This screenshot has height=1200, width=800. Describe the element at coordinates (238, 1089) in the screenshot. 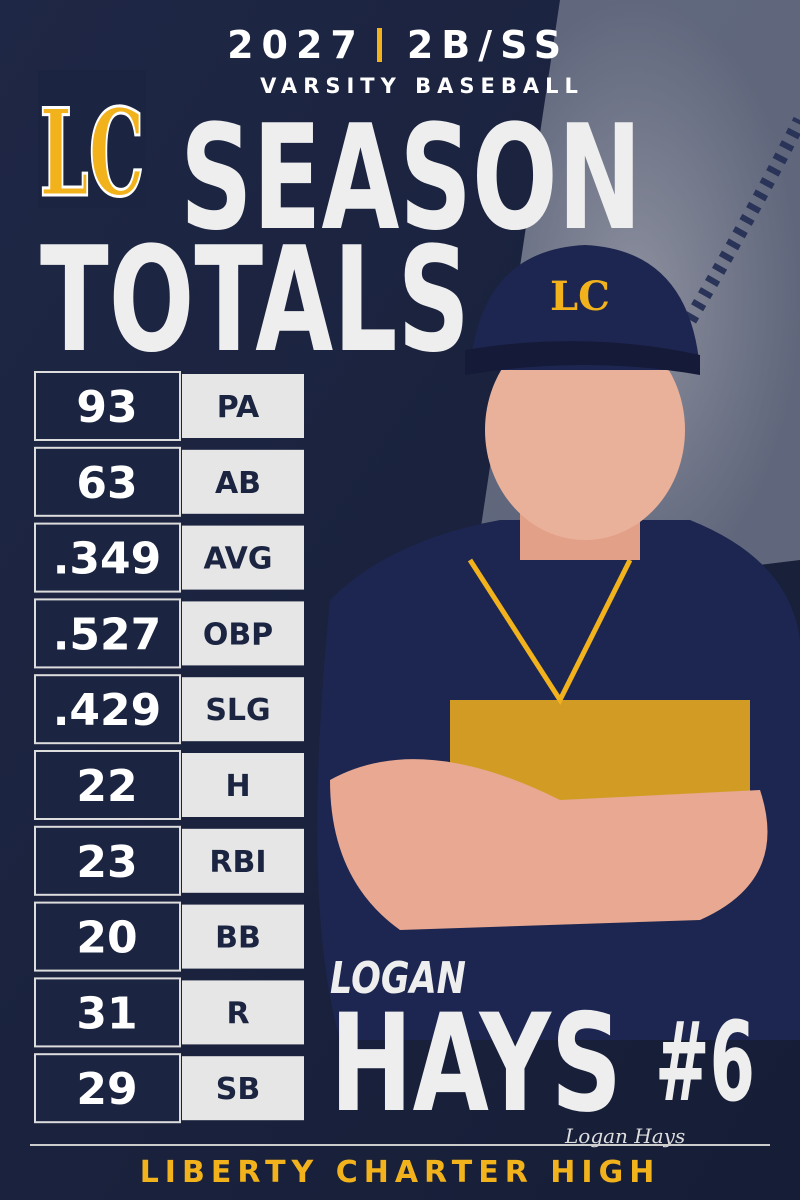

I see `stat-label: SB` at that location.